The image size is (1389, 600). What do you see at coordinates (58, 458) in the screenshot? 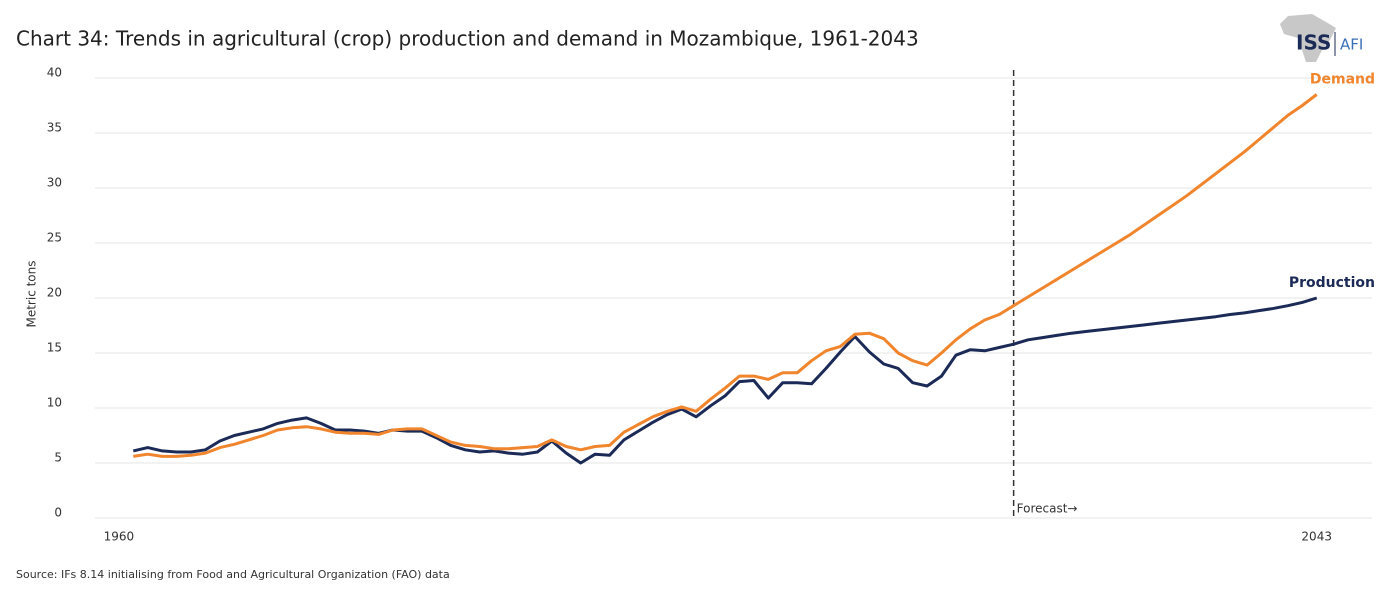
I see `y-tick-label: 5` at bounding box center [58, 458].